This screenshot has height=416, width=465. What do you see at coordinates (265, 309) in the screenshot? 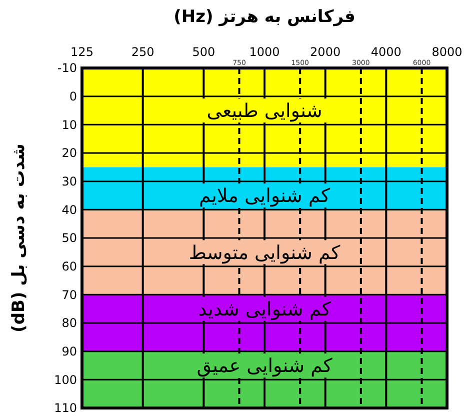
I see `band-label: کم شنوایی شدید` at bounding box center [265, 309].